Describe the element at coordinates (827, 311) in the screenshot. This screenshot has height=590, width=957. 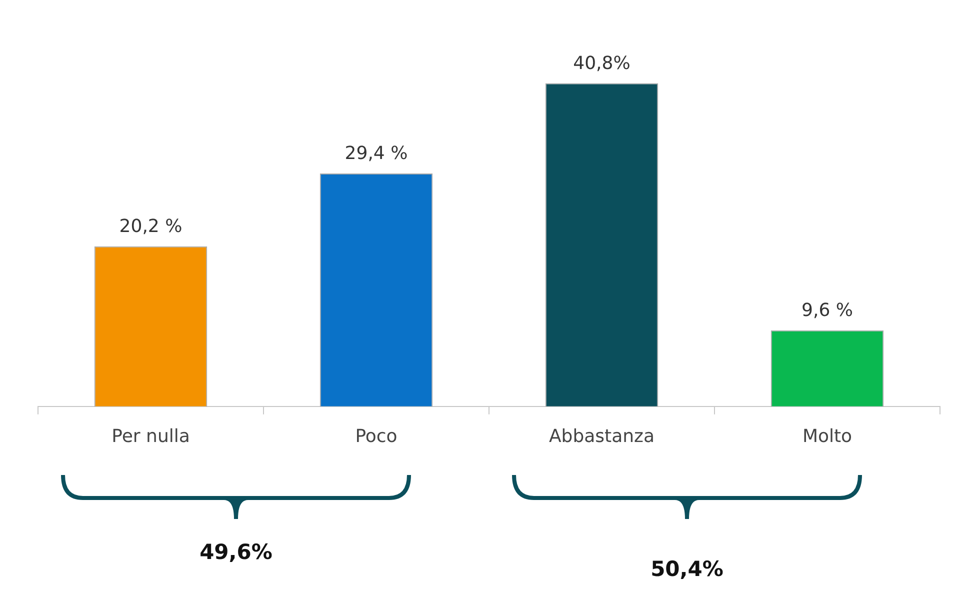
I see `data-label: 9,6 %` at that location.